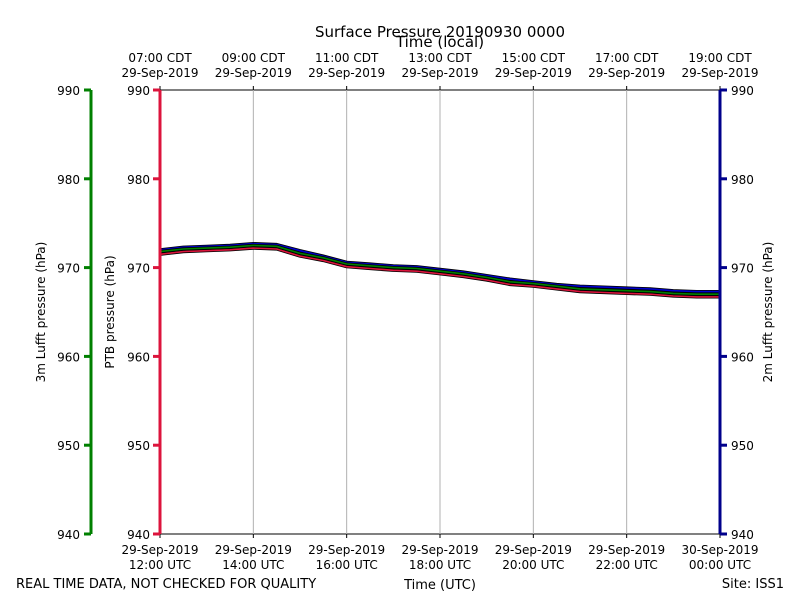 Image resolution: width=800 pixels, height=600 pixels. Describe the element at coordinates (742, 357) in the screenshot. I see `right-tick-label: 960` at that location.